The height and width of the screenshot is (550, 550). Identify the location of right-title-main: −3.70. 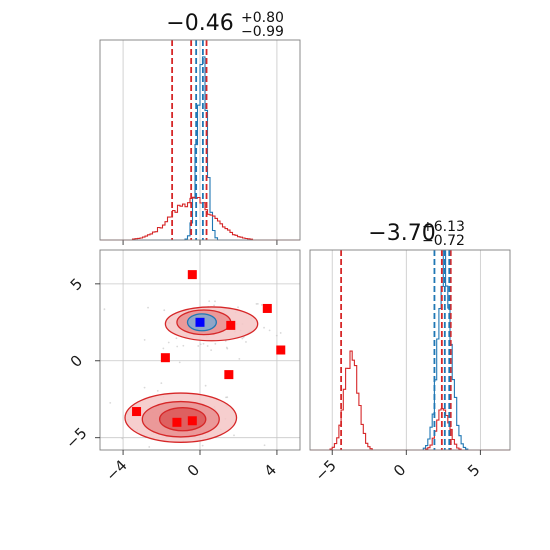
(401, 233).